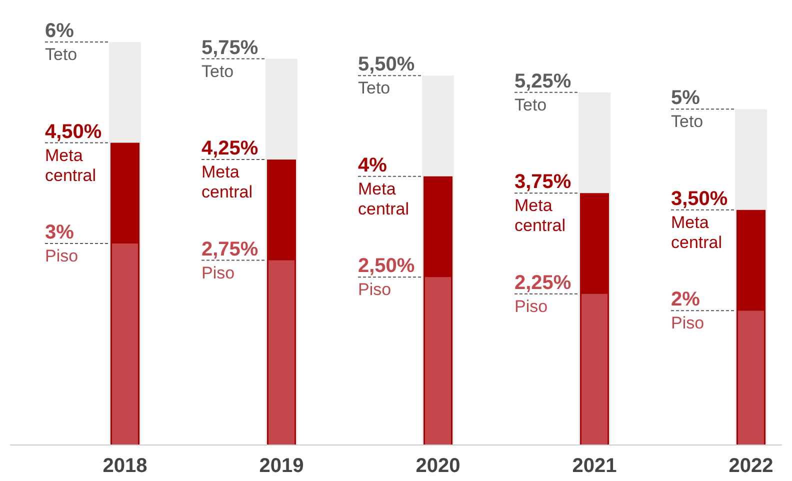 Image resolution: width=792 pixels, height=481 pixels. Describe the element at coordinates (543, 81) in the screenshot. I see `data-label: 5,25%` at that location.